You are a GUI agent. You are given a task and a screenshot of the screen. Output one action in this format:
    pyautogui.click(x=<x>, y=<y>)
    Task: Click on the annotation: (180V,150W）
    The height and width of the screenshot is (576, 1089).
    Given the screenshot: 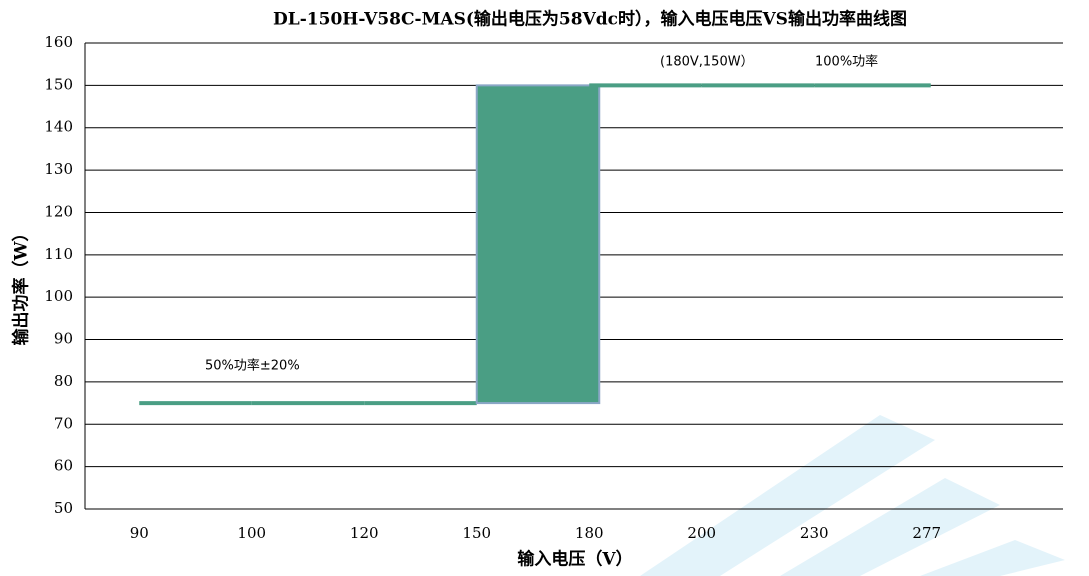 What is the action you would take?
    pyautogui.click(x=707, y=62)
    